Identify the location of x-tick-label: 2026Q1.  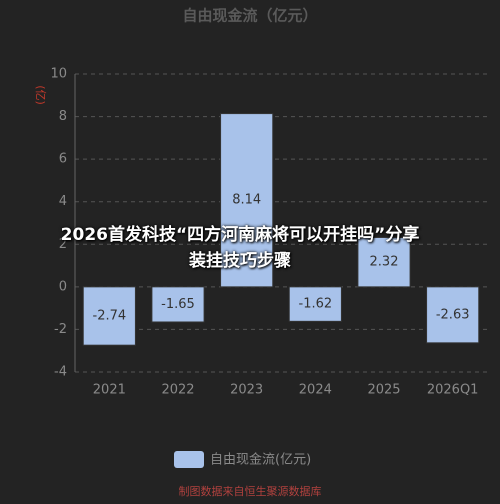
(453, 390).